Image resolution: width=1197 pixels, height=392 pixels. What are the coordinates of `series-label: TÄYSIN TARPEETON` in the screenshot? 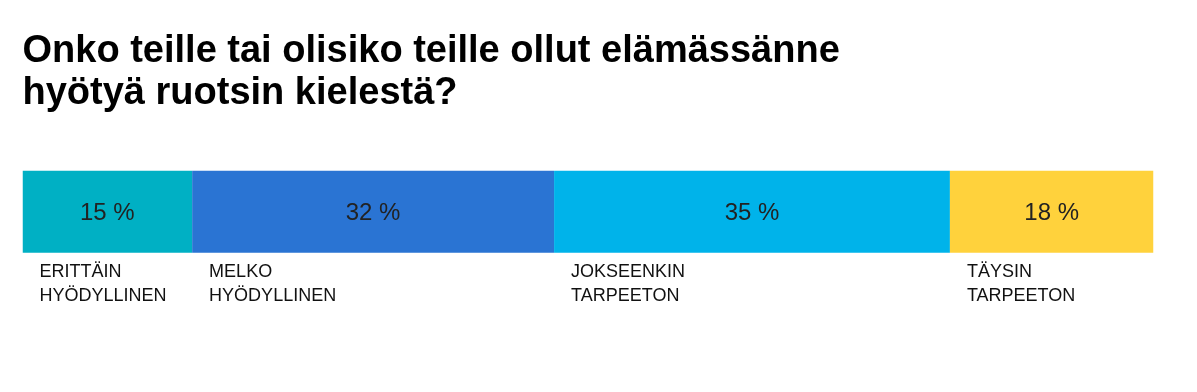 It's located at (1021, 282).